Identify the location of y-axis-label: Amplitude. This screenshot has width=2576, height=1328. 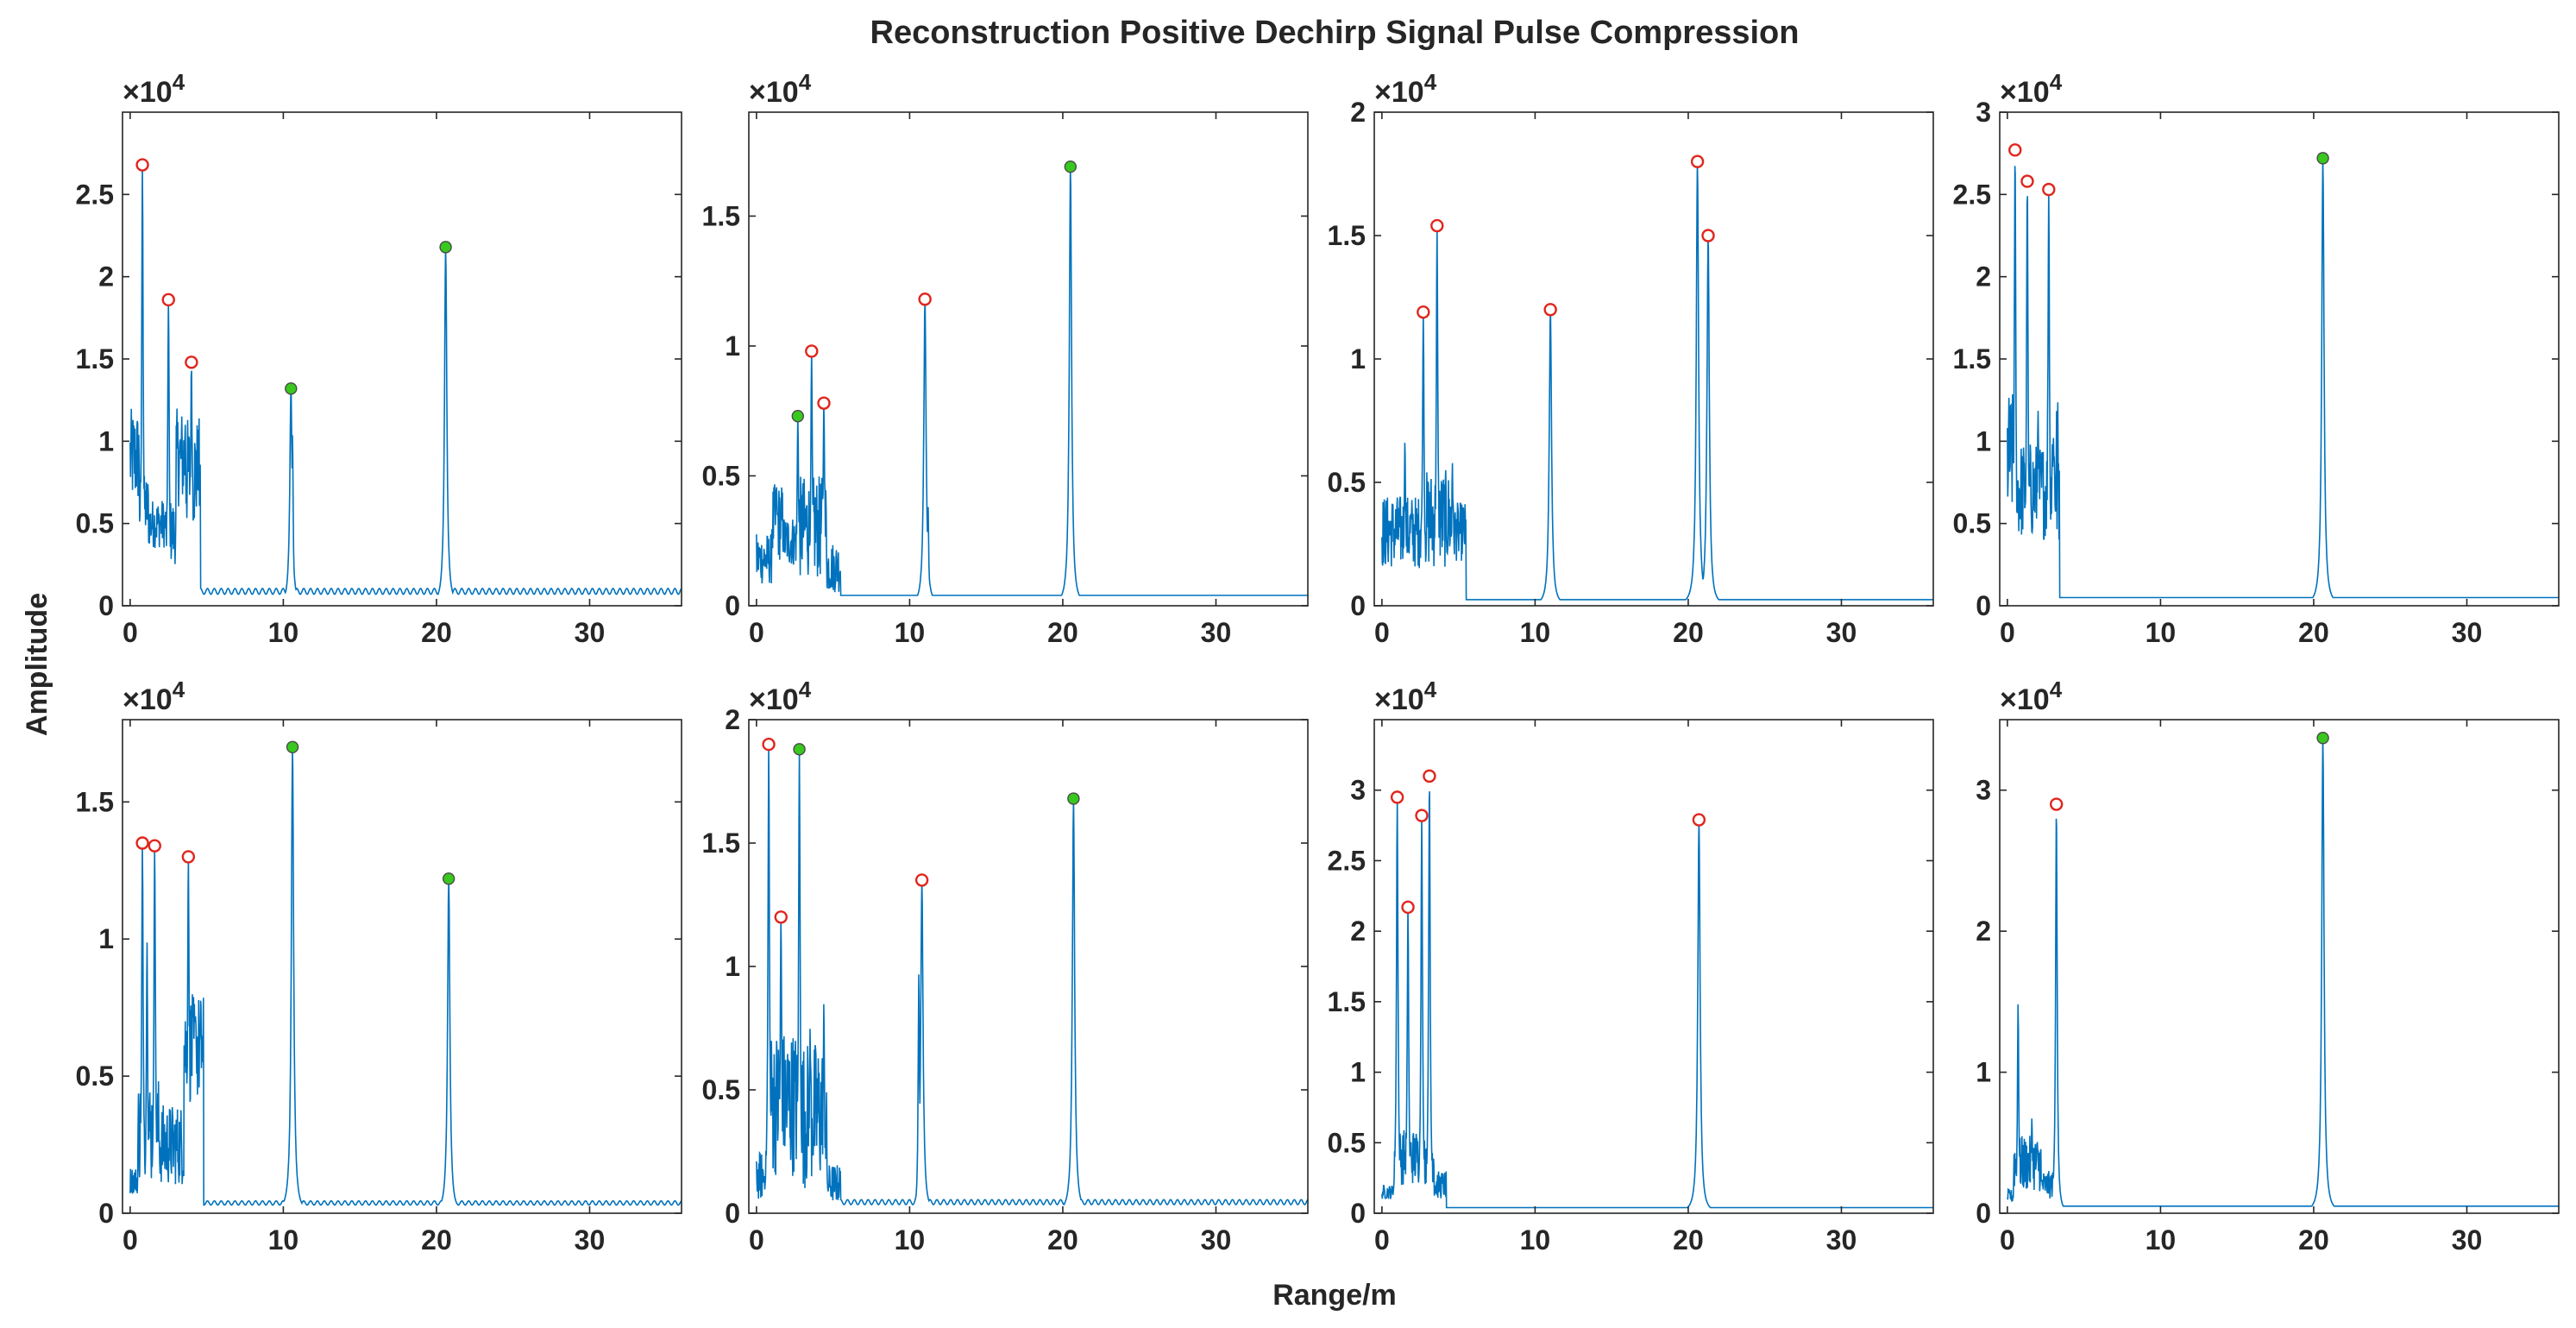
(37, 664).